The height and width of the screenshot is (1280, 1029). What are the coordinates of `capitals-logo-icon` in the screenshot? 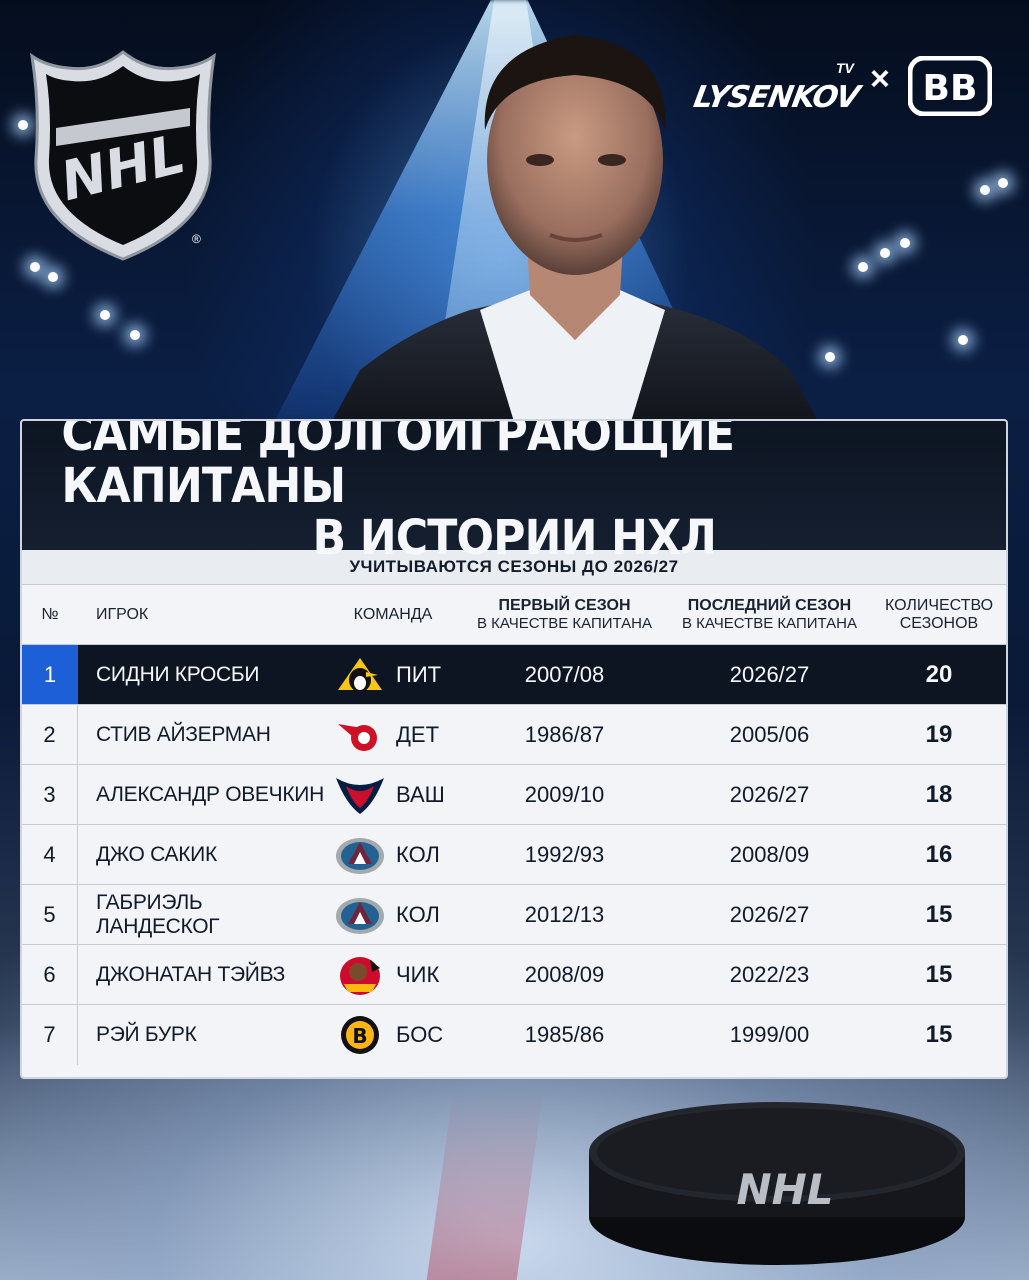 It's located at (360, 795).